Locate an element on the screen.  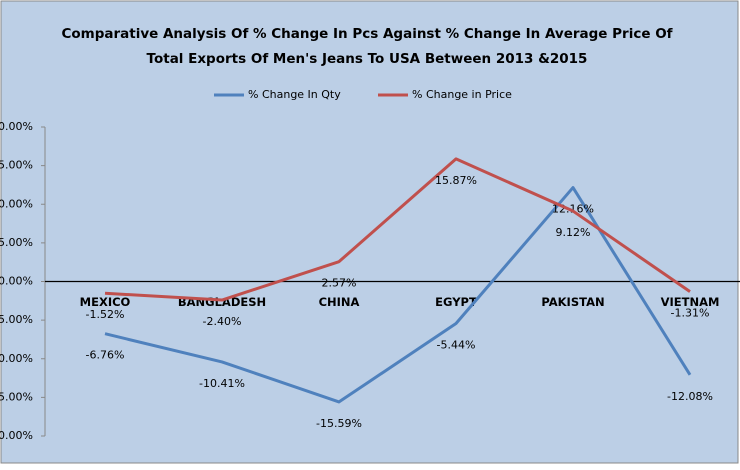
data-label: -1.52% is located at coordinates (105, 314).